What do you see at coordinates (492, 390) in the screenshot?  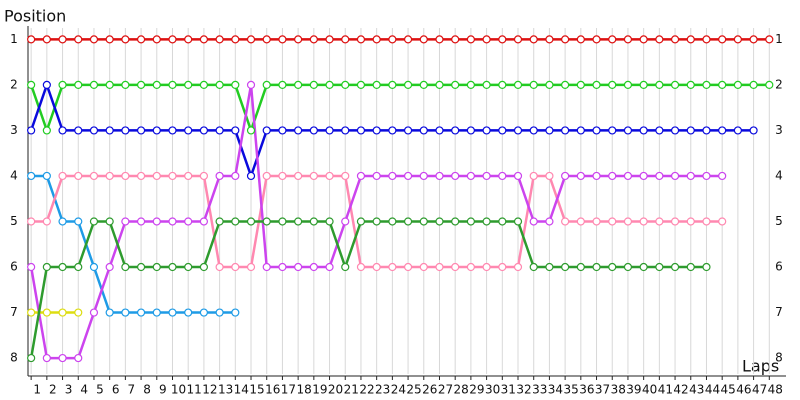 I see `x-tick-label: 30` at bounding box center [492, 390].